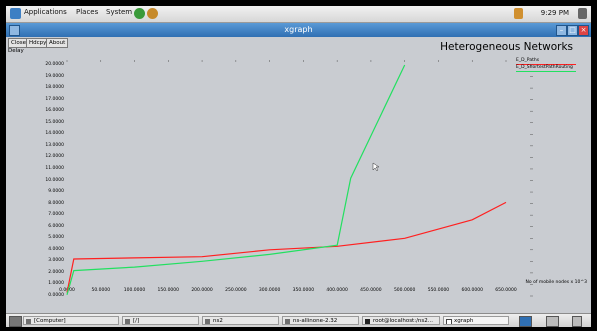  I want to click on foot-icon, so click(15, 13).